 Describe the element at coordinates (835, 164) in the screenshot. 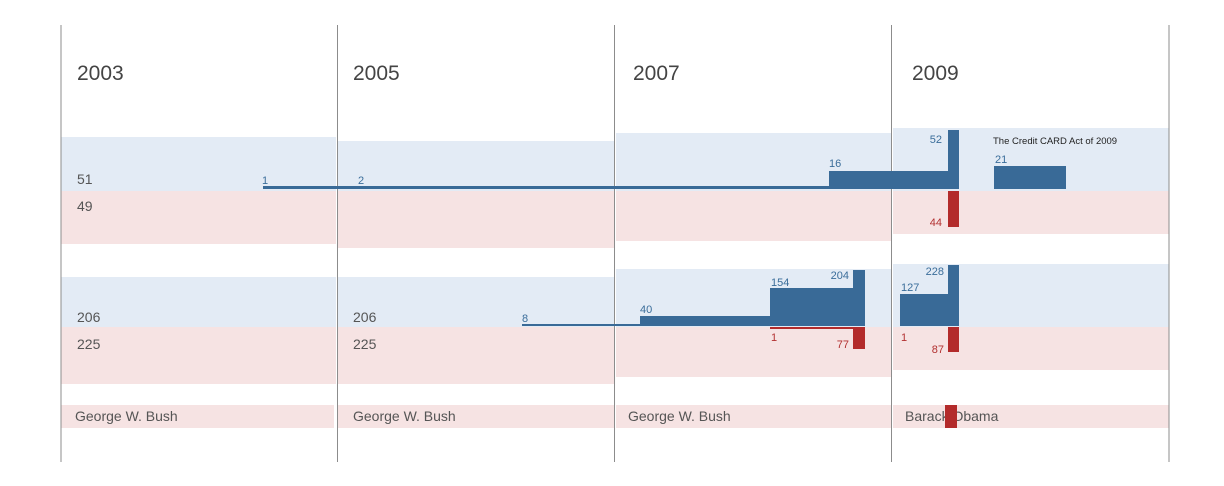

I see `value-label: 16` at that location.